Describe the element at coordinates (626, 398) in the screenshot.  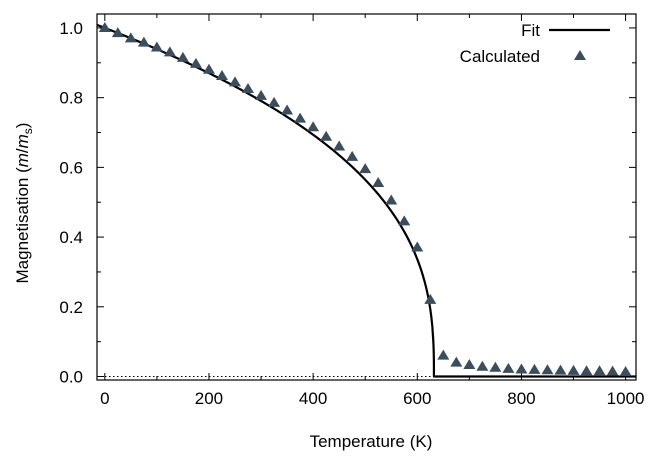
I see `x-tick-label: 1000` at that location.